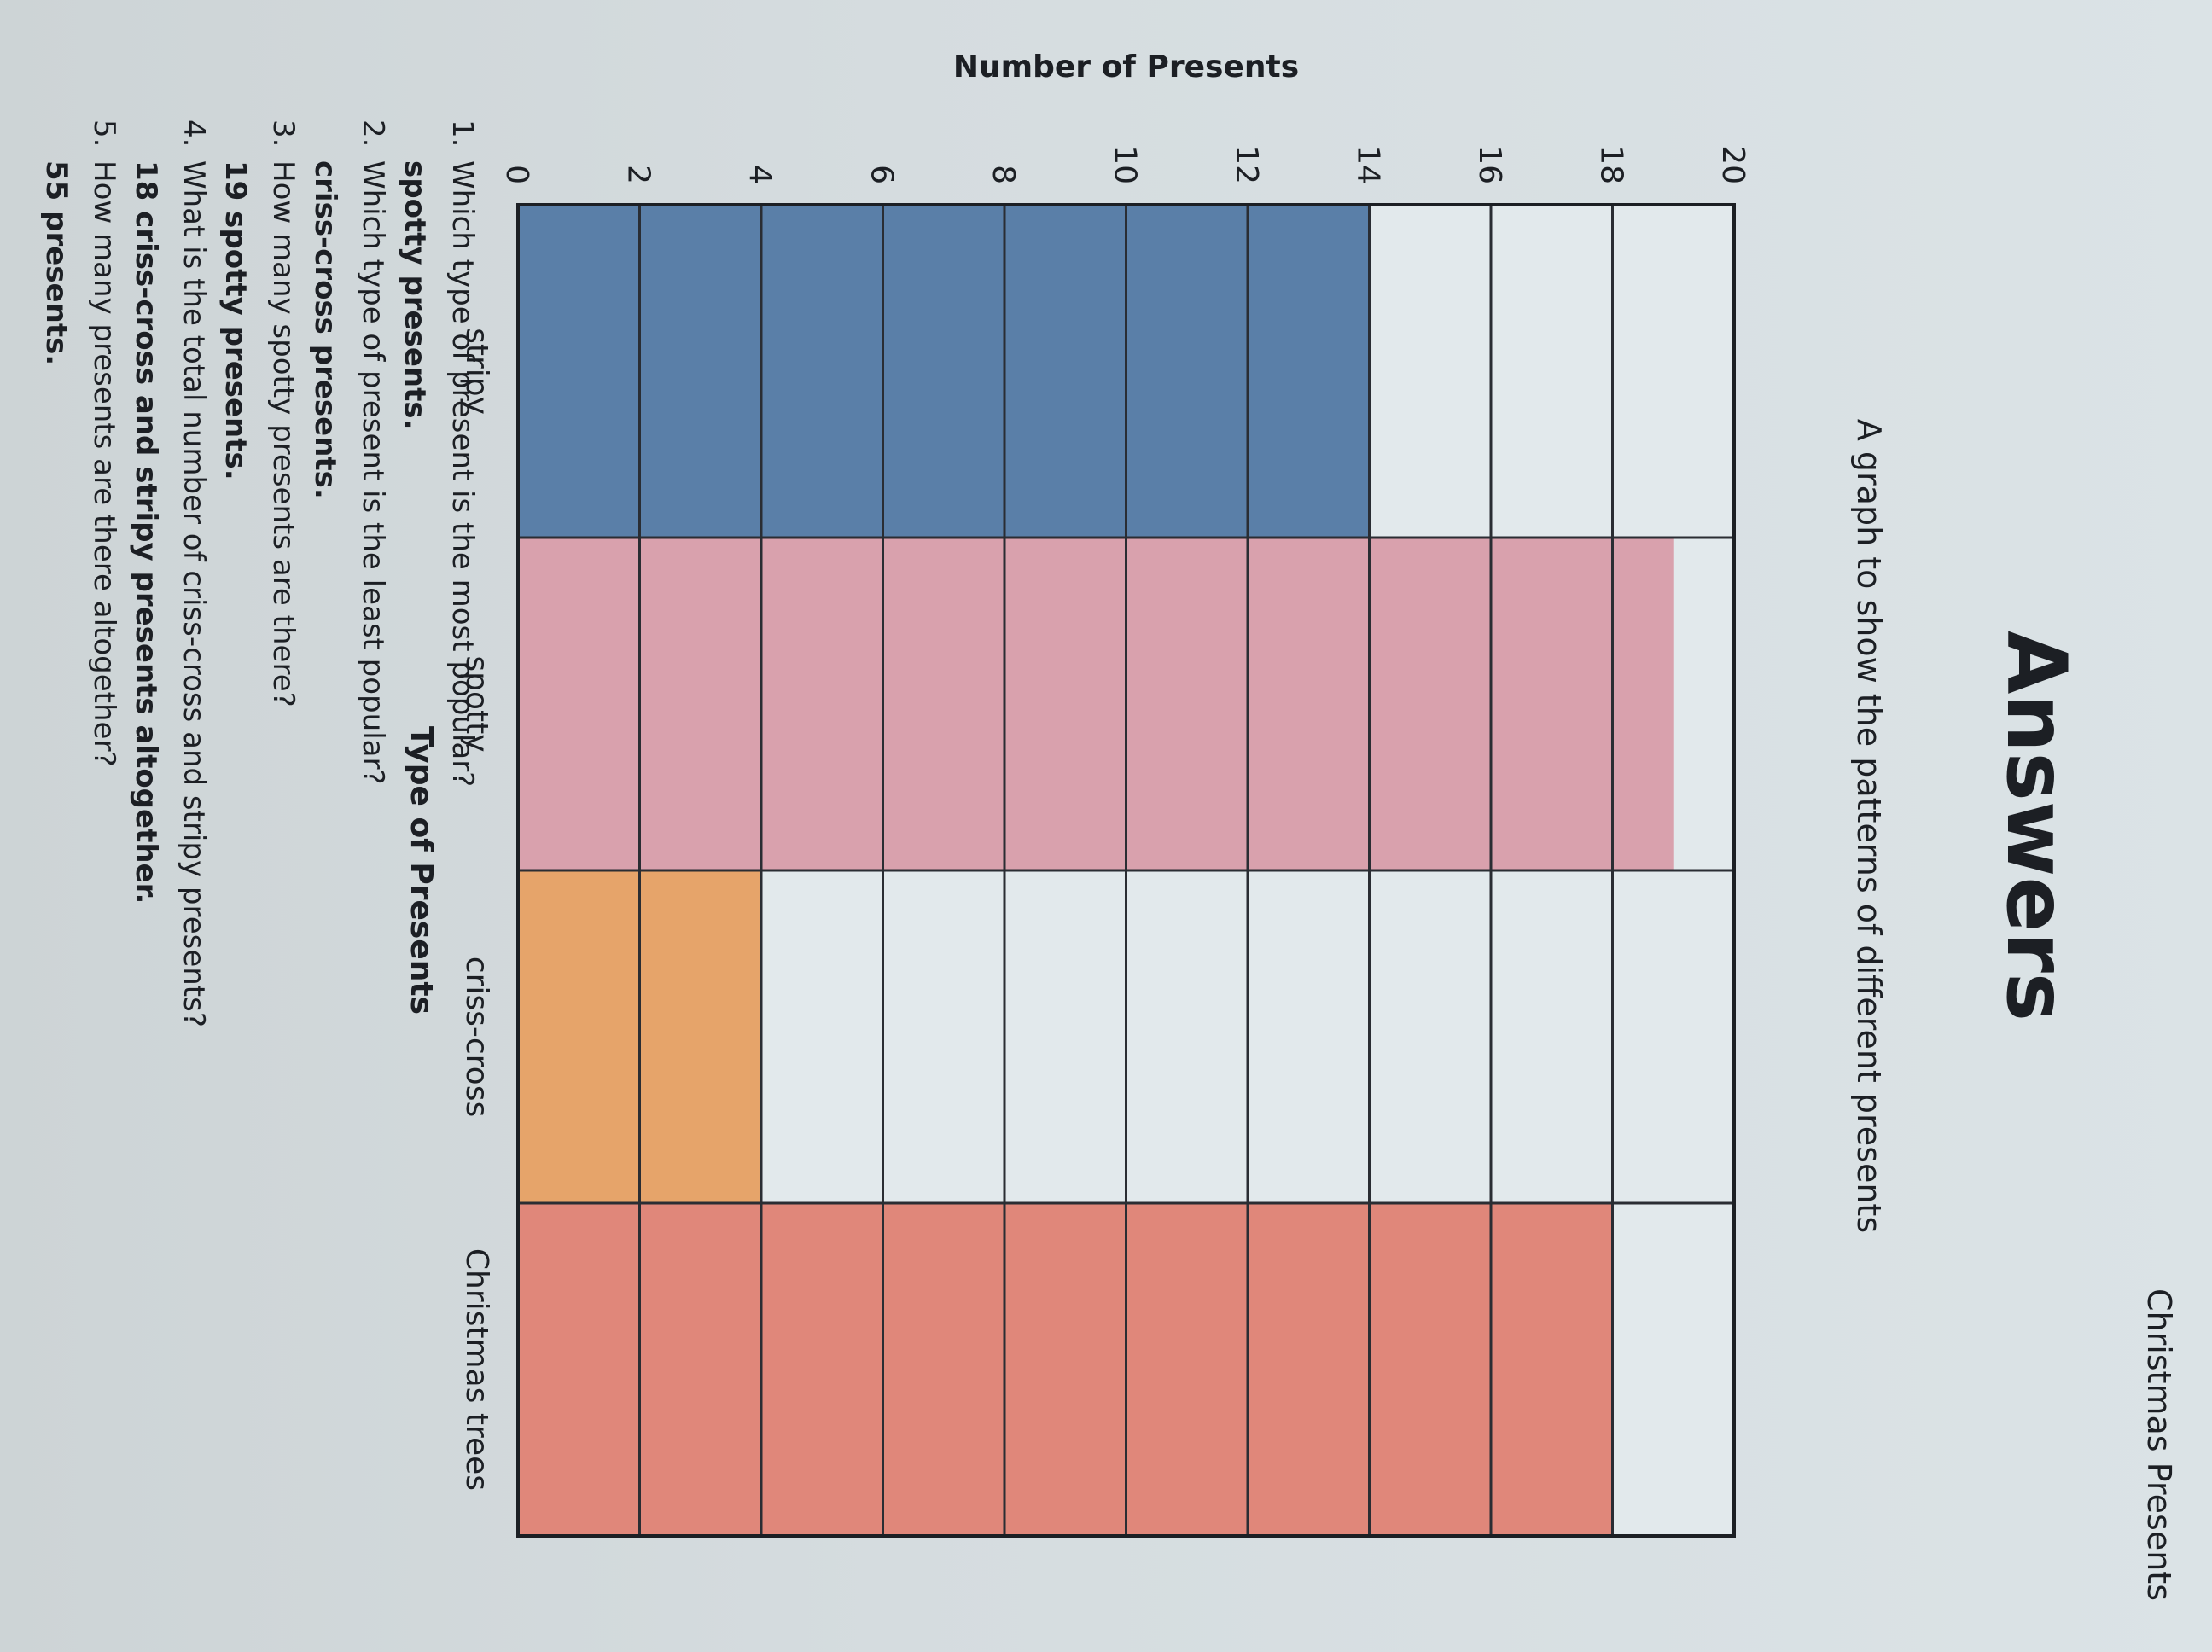 The height and width of the screenshot is (1652, 2212). I want to click on y-tick-label: 18, so click(1611, 164).